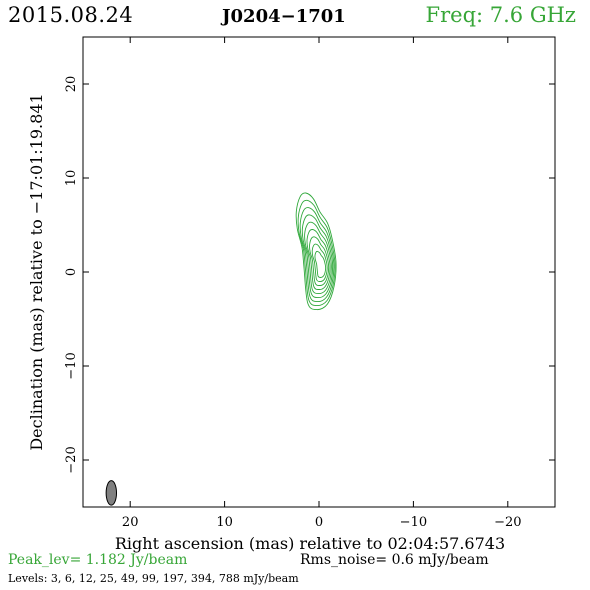 This screenshot has height=590, width=590. I want to click on peak-level: Peak_lev= 1.182 Jy/beam, so click(98, 560).